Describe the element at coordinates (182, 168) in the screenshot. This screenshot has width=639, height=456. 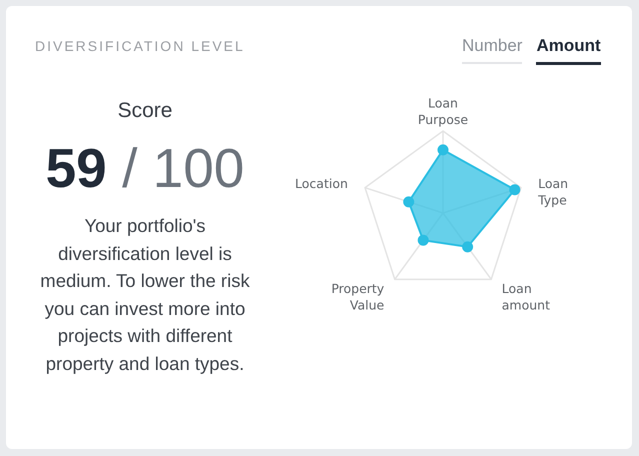
I see `text: / 100` at that location.